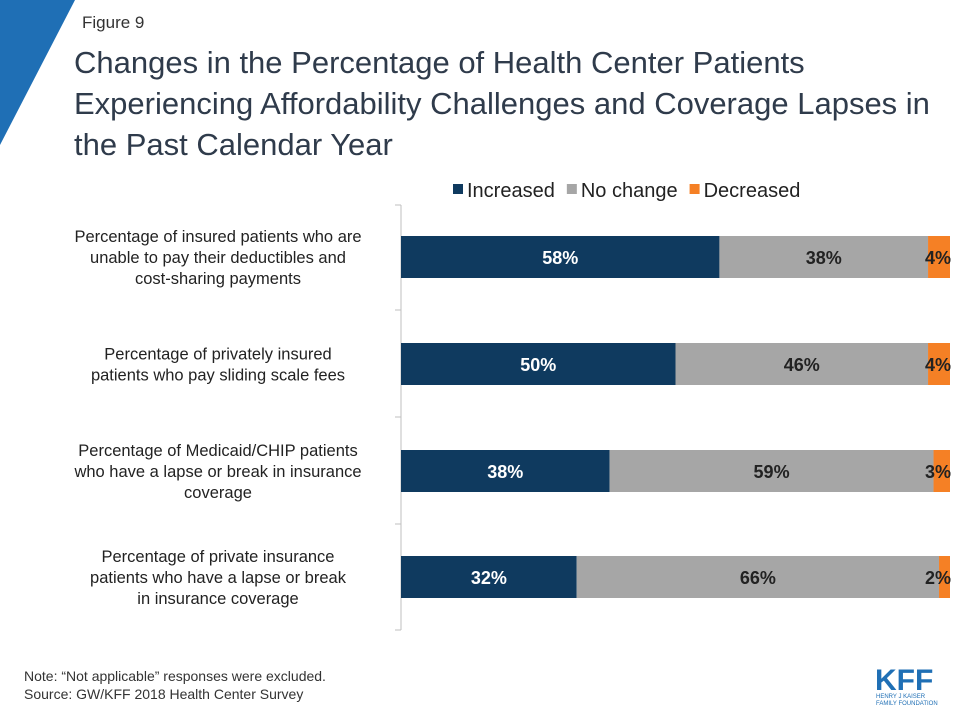  I want to click on legend-label: Decreased, so click(752, 191).